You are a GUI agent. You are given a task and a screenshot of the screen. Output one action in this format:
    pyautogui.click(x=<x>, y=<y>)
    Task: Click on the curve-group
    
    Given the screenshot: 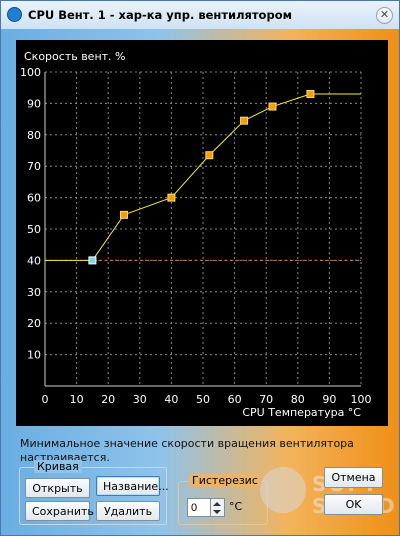 What is the action you would take?
    pyautogui.click(x=93, y=496)
    